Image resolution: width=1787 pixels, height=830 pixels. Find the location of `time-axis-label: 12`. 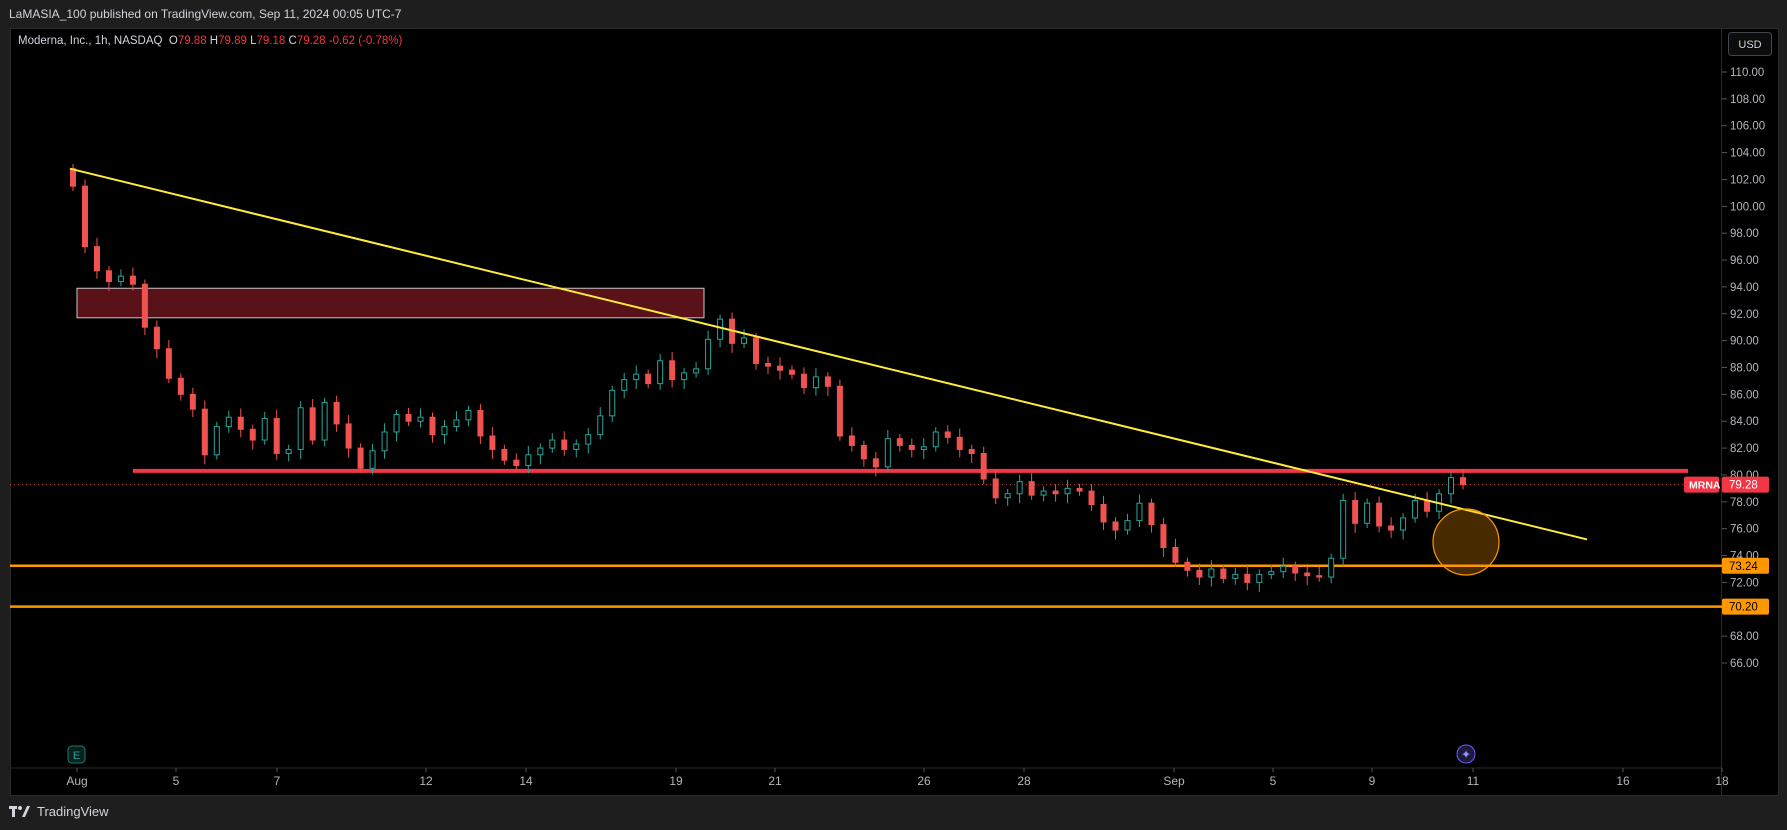

time-axis-label: 12 is located at coordinates (426, 781).